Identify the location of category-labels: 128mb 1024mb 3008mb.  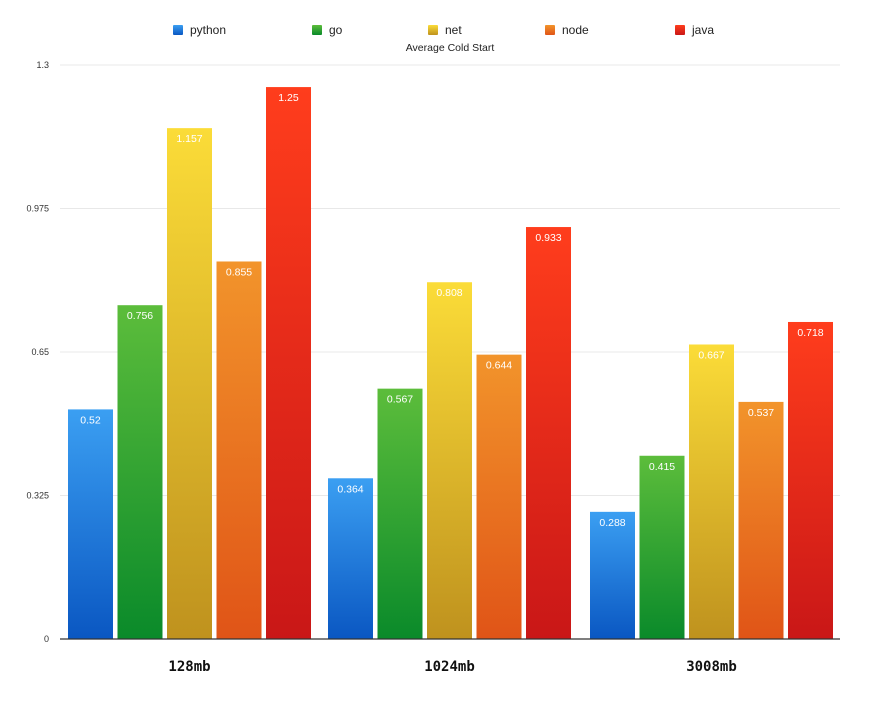
(452, 667).